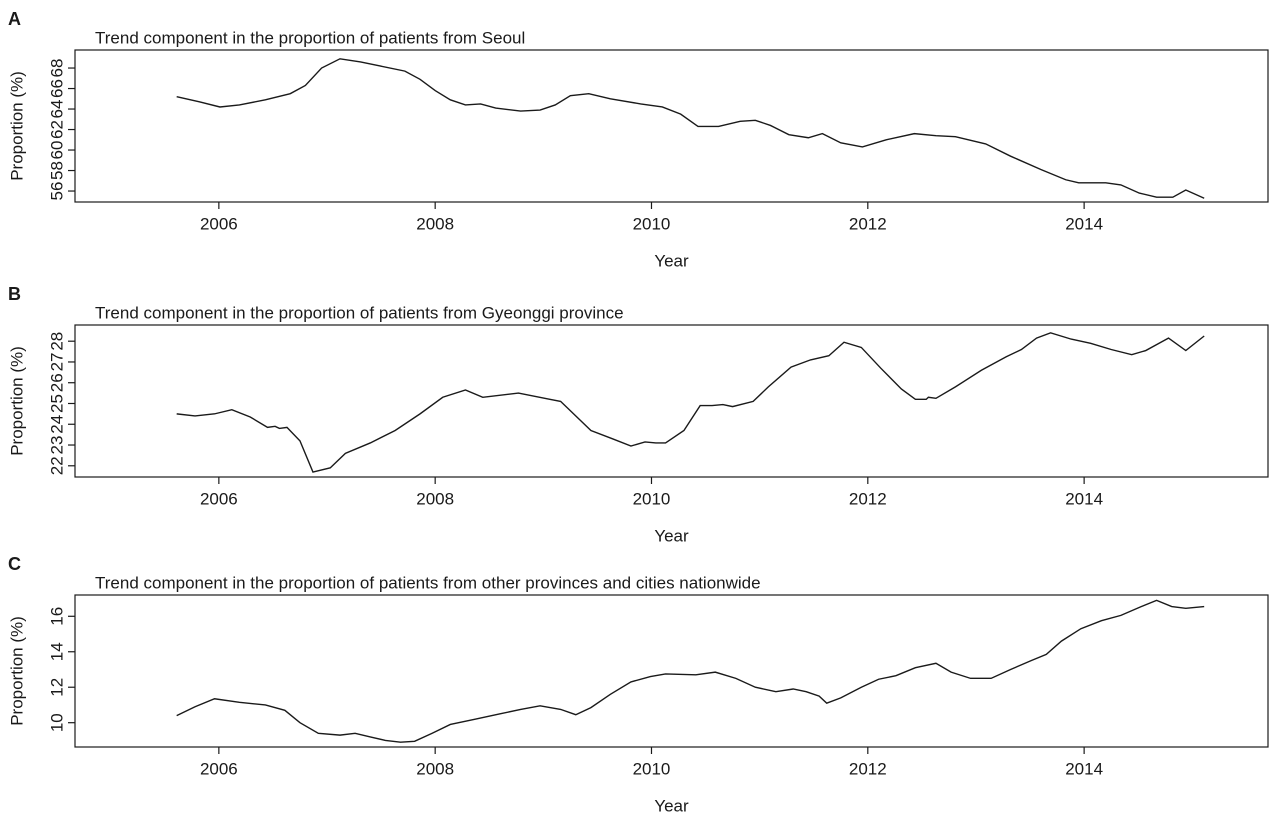 The height and width of the screenshot is (819, 1279). What do you see at coordinates (56, 191) in the screenshot?
I see `y-tick-label: 56` at bounding box center [56, 191].